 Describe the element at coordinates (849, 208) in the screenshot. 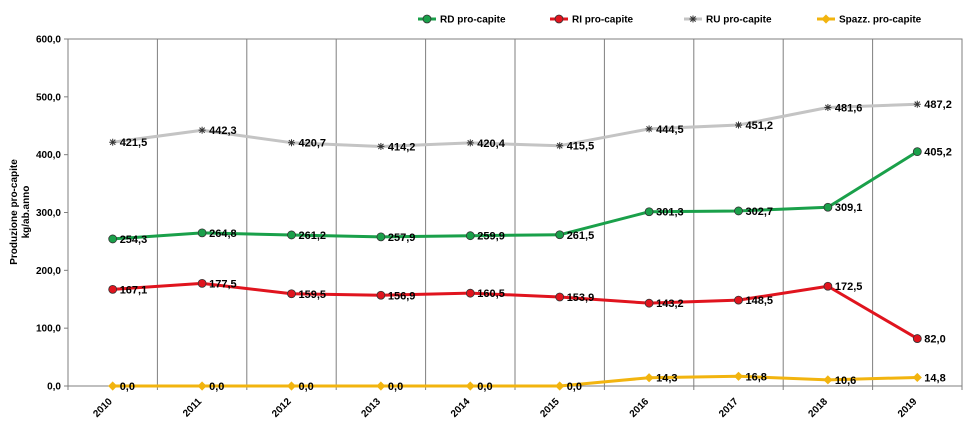

I see `data-label-rd-pro-capite: 309,1` at that location.